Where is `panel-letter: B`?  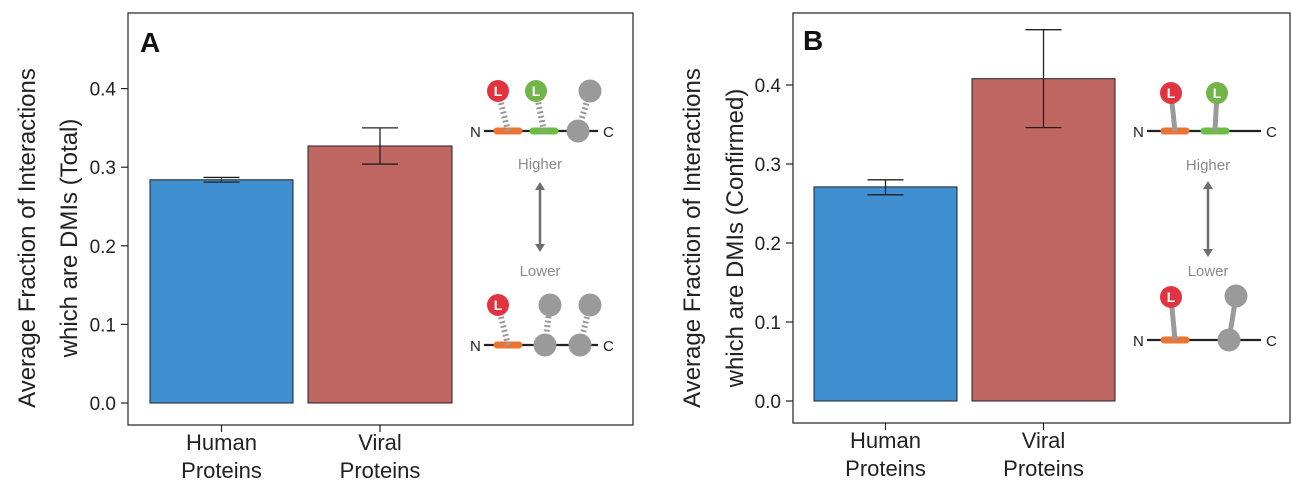 panel-letter: B is located at coordinates (813, 40).